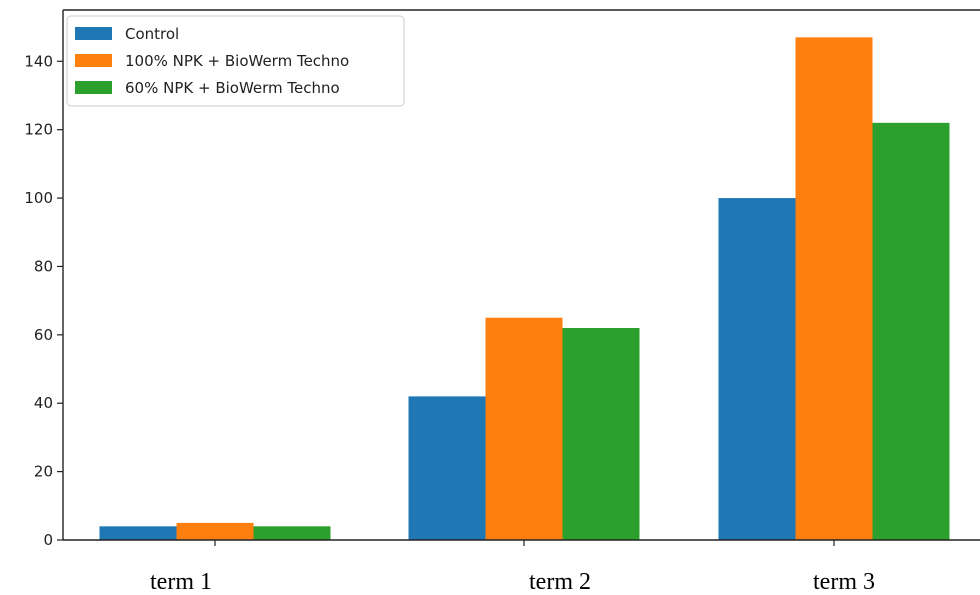 Image resolution: width=980 pixels, height=595 pixels. I want to click on y-tick-label: 40, so click(43, 403).